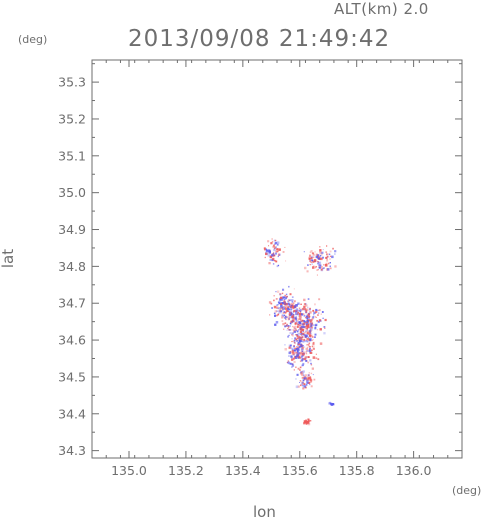 This screenshot has height=521, width=491. I want to click on x-tick-label: 135.8, so click(357, 470).